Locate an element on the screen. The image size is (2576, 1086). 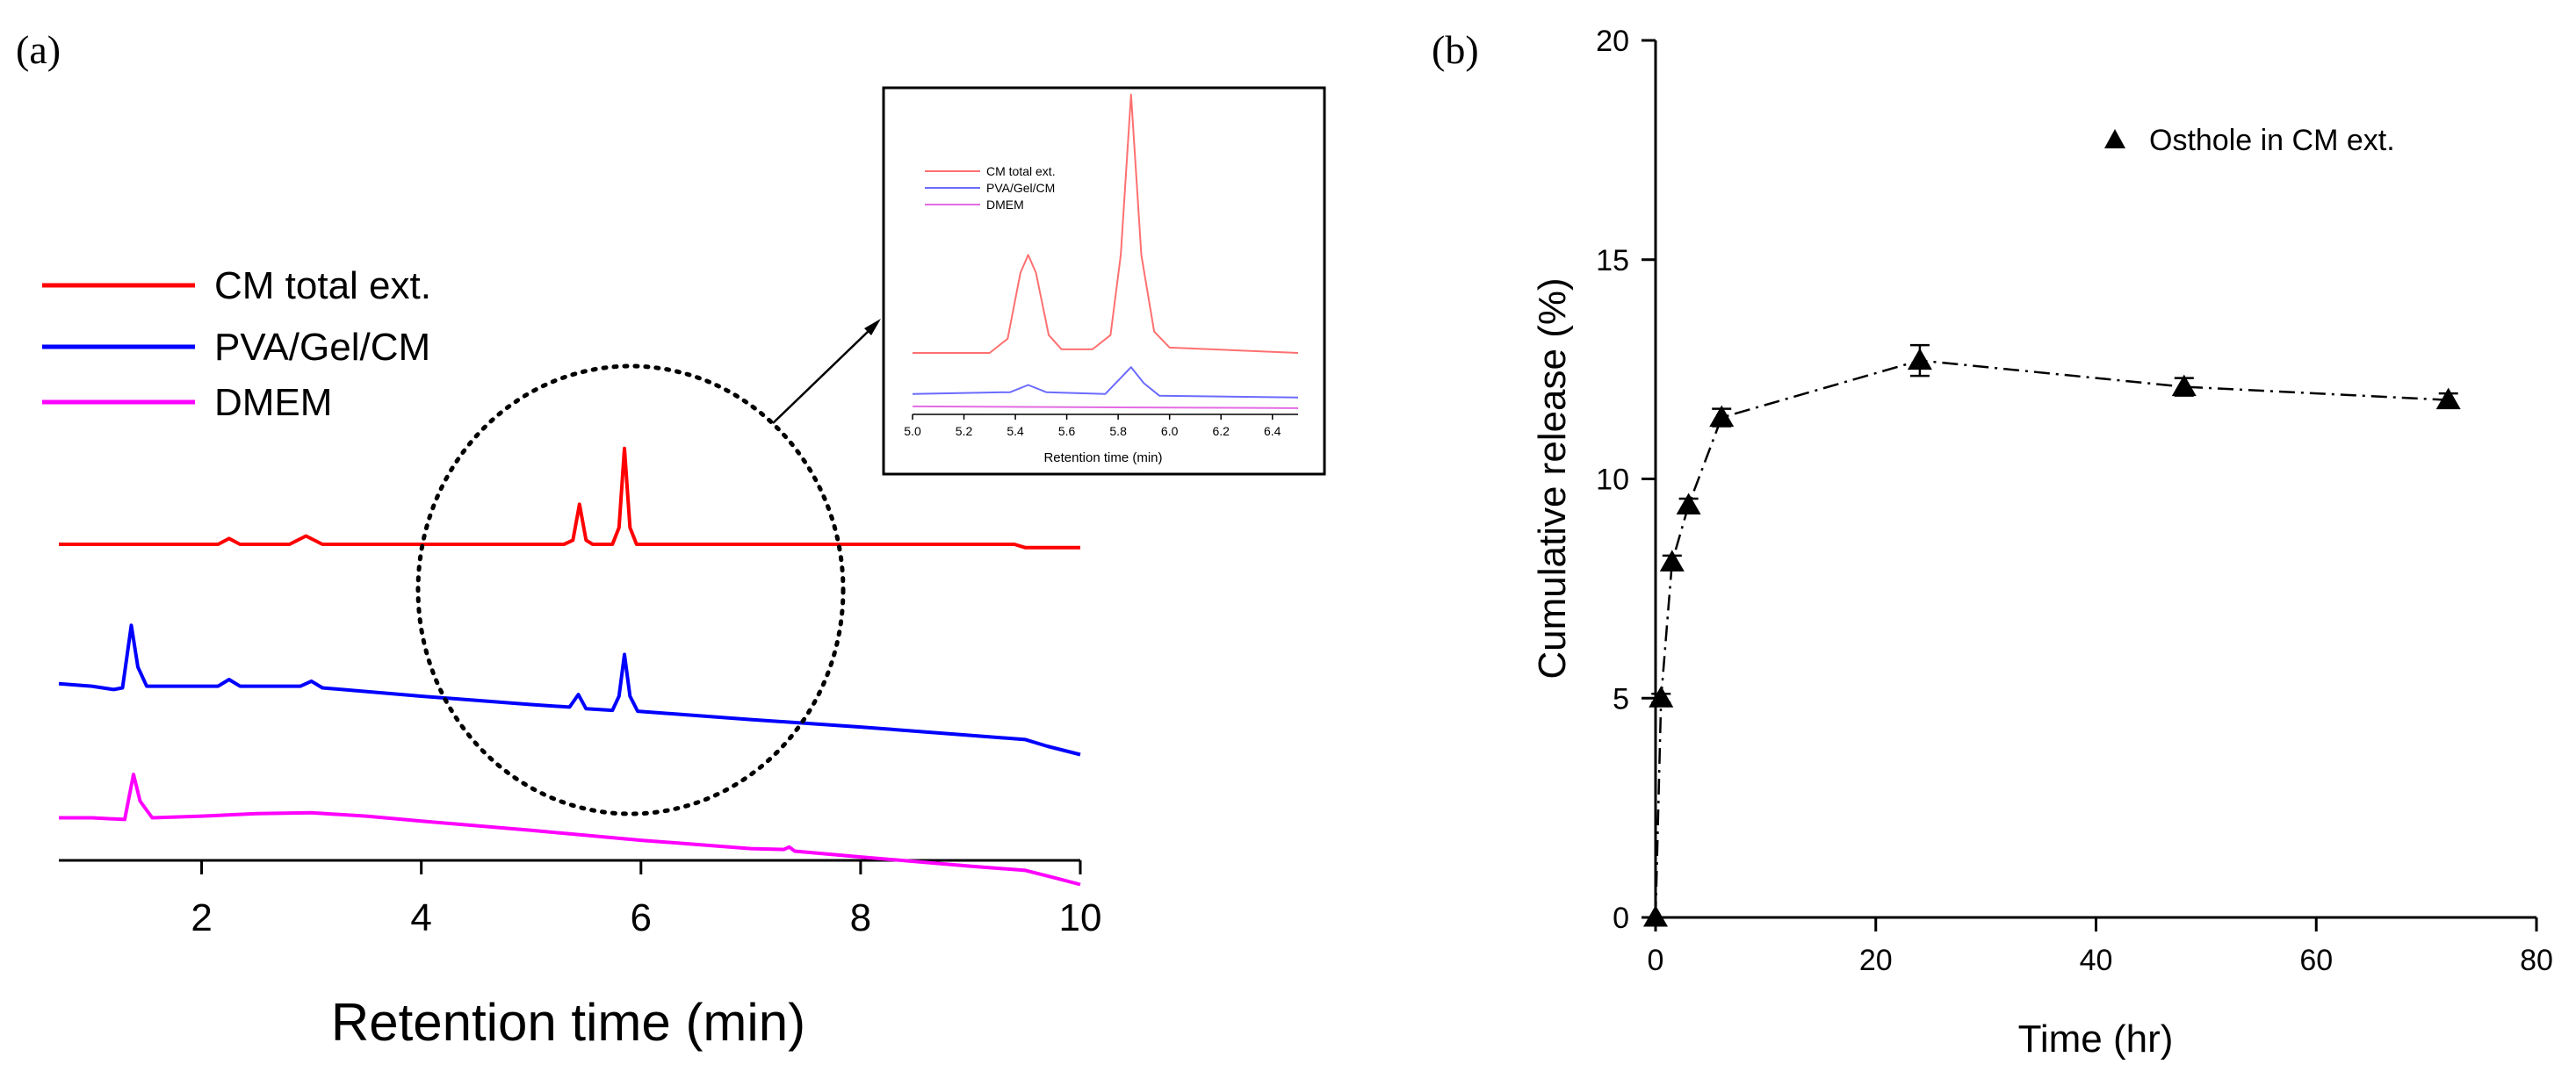
legend-label-dmem: DMEM is located at coordinates (273, 402).